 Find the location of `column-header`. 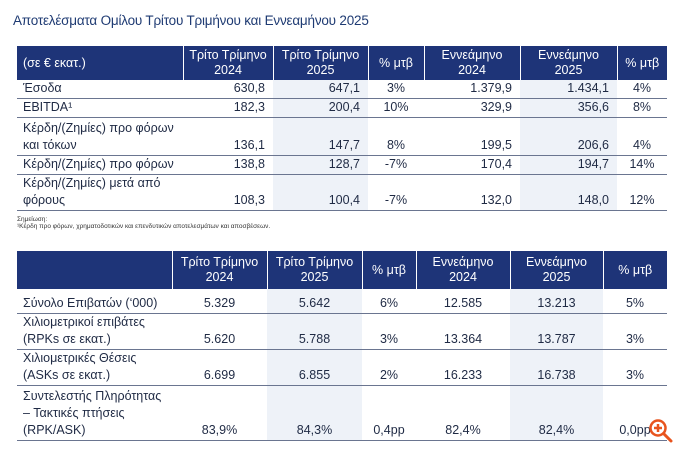

column-header is located at coordinates (95, 270).